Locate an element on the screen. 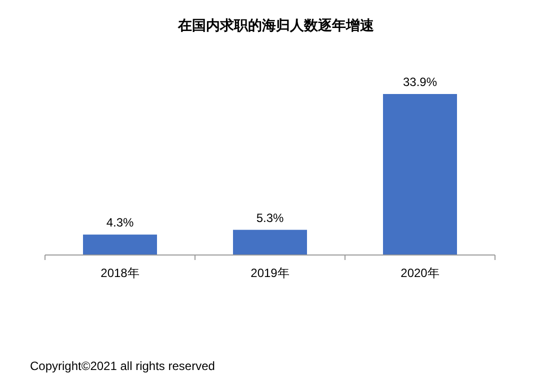  data-label: 33.9% is located at coordinates (420, 82).